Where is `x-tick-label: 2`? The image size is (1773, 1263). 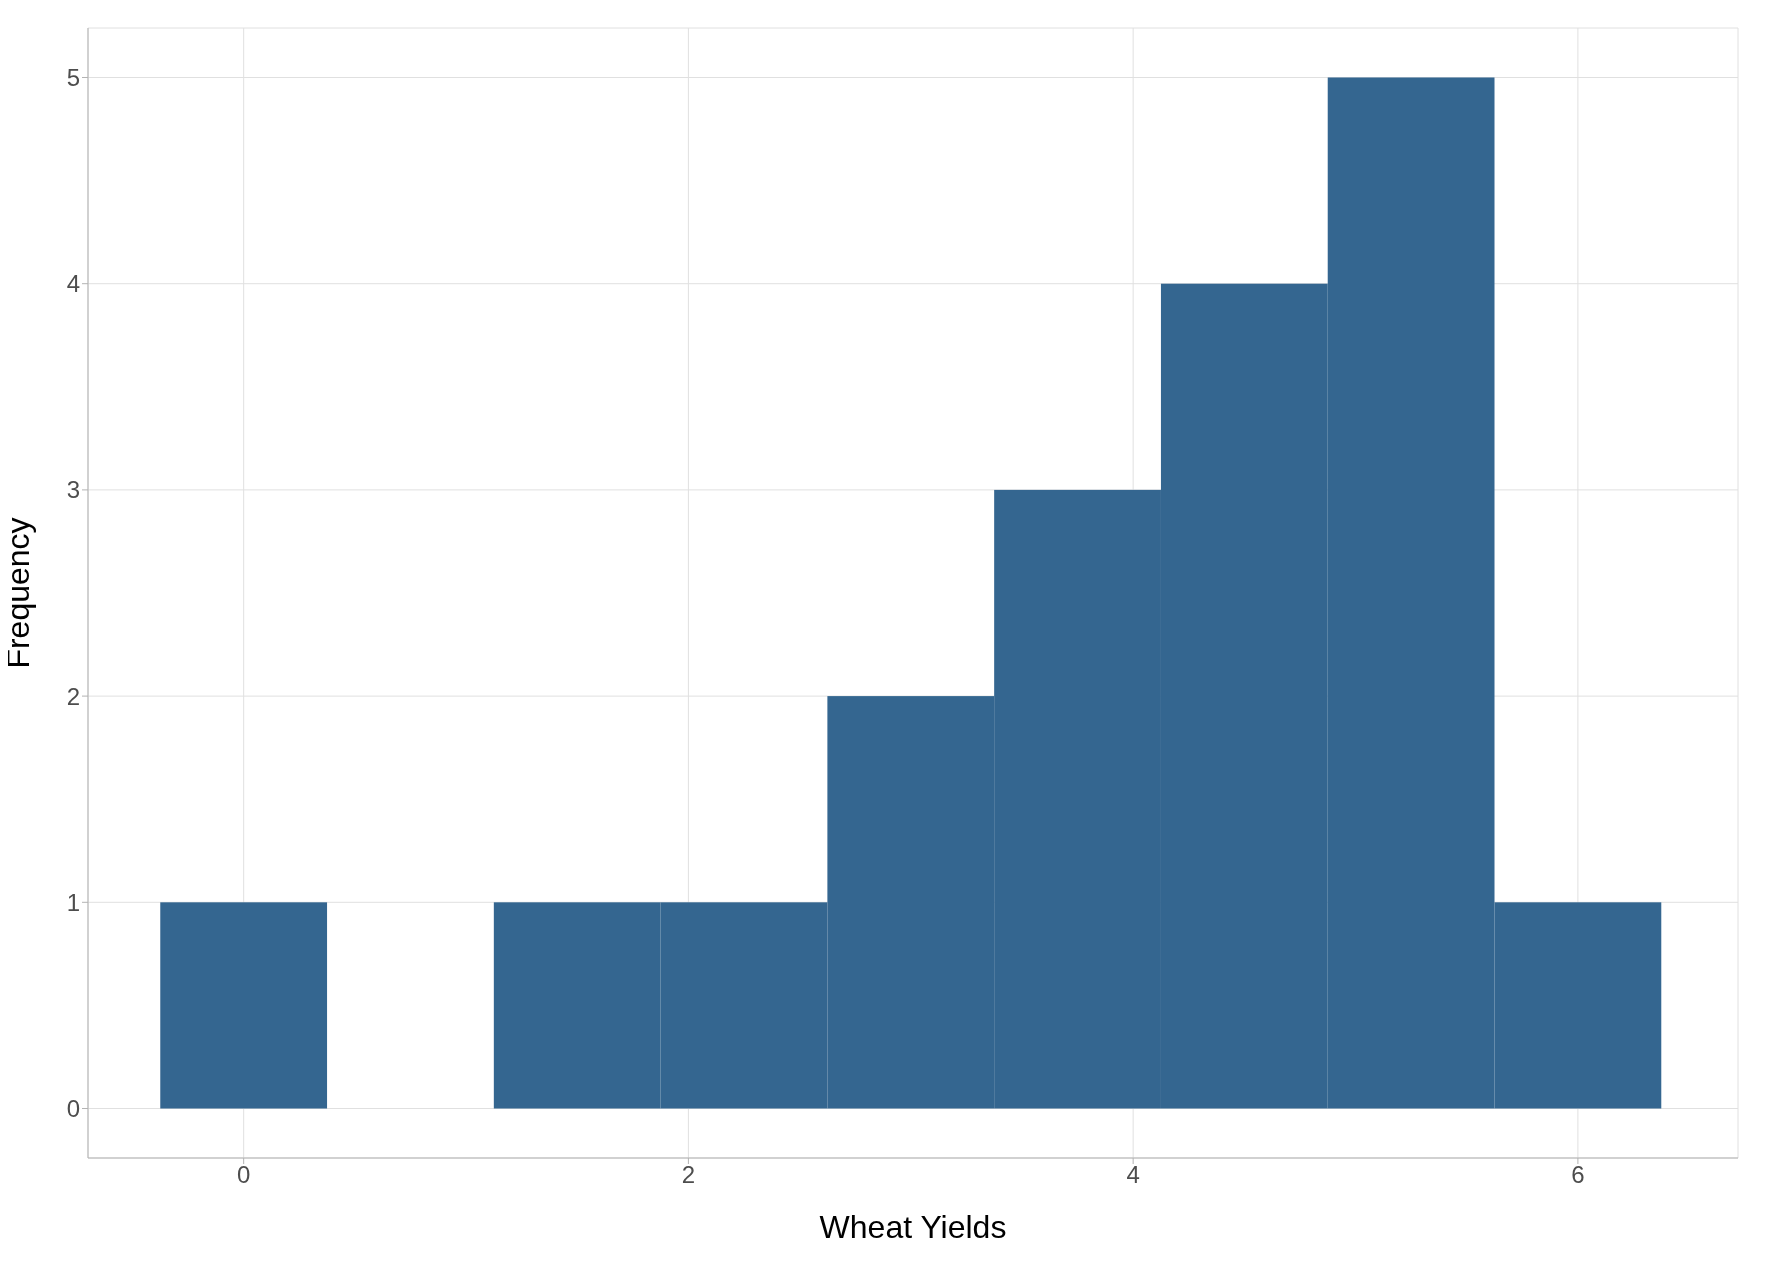
x-tick-label: 2 is located at coordinates (688, 1175).